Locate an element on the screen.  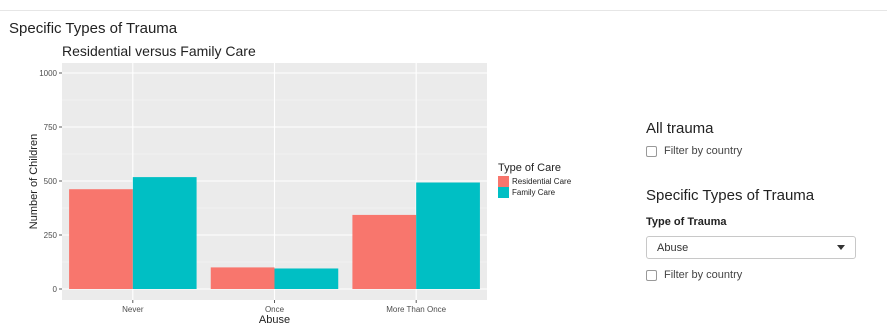
all-trauma-filter-checkbox: Filter by country is located at coordinates (756, 151).